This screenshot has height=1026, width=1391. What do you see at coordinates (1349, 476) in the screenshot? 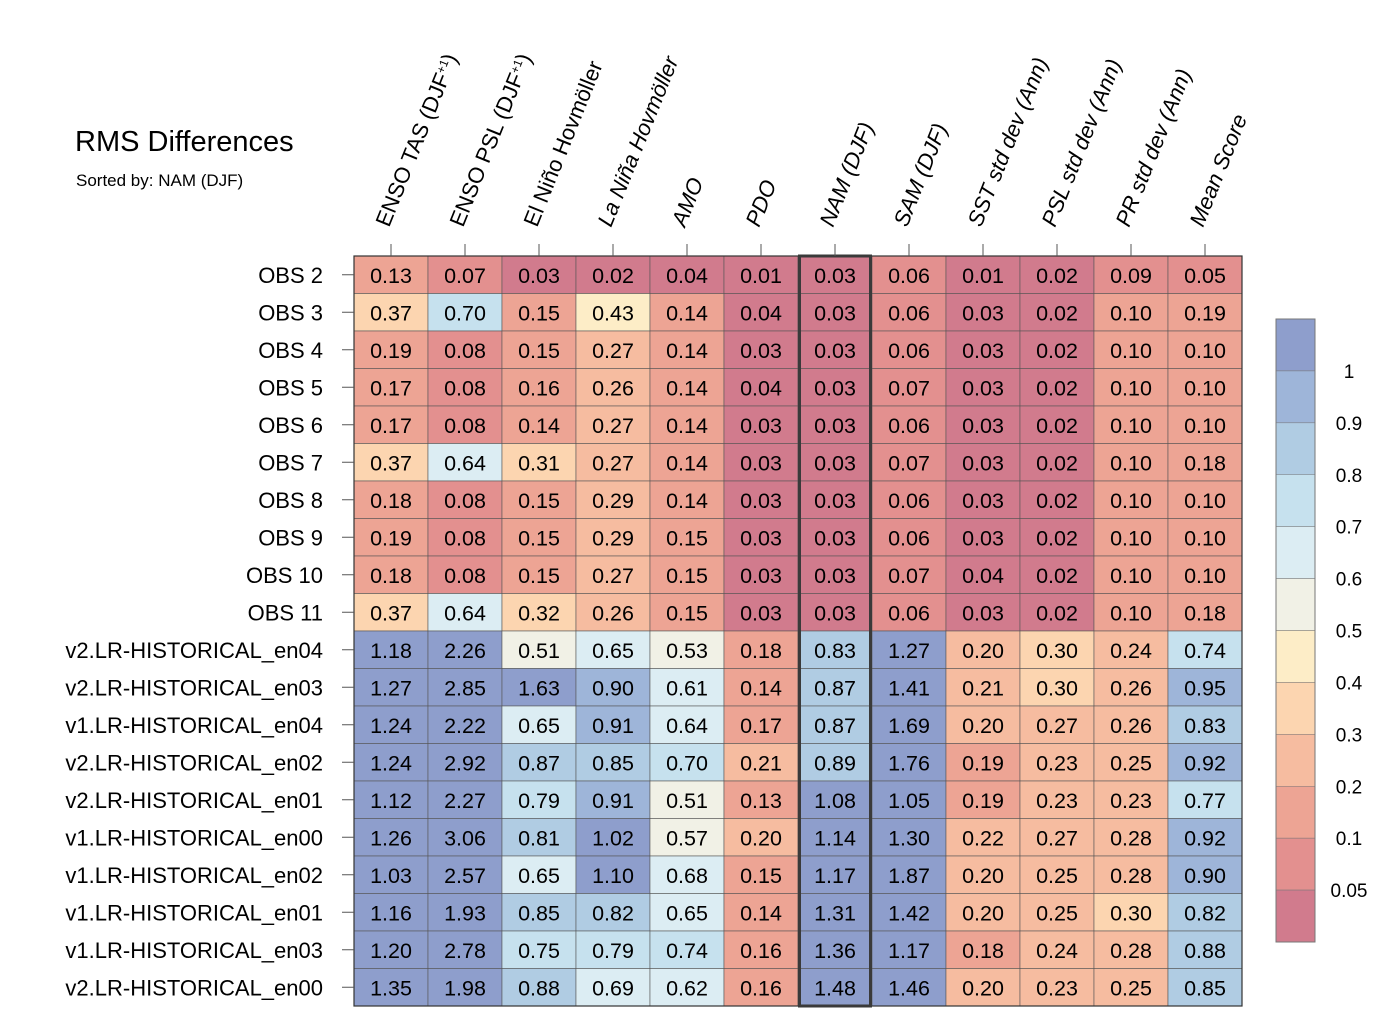
I see `colorbar-label: 0.8` at bounding box center [1349, 476].